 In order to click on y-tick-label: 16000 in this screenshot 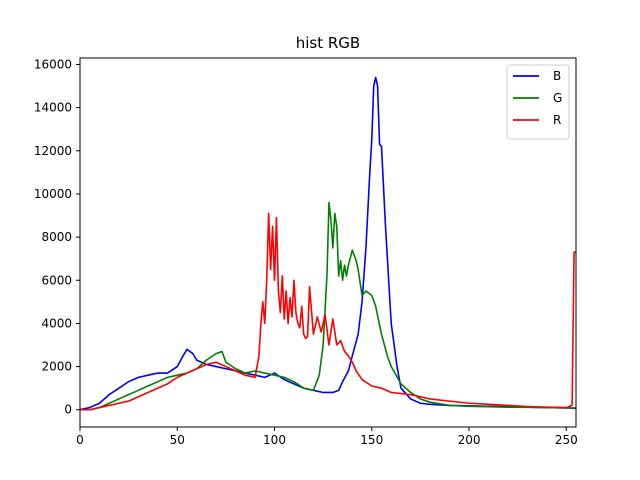, I will do `click(53, 64)`.